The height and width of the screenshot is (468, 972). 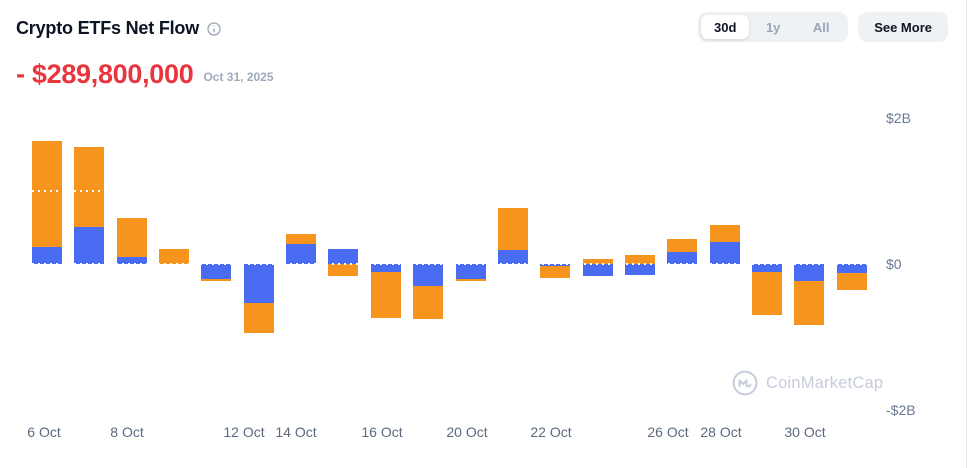 What do you see at coordinates (296, 432) in the screenshot?
I see `x-axis-label: 14 Oct` at bounding box center [296, 432].